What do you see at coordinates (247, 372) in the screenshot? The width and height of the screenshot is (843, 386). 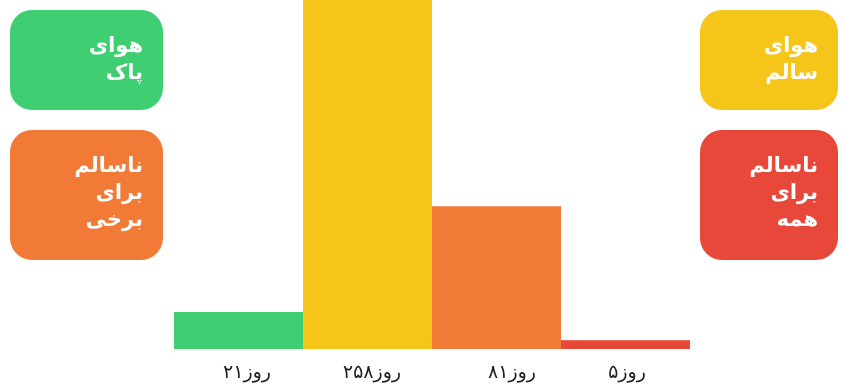 I see `value-label: ۲۱روز` at bounding box center [247, 372].